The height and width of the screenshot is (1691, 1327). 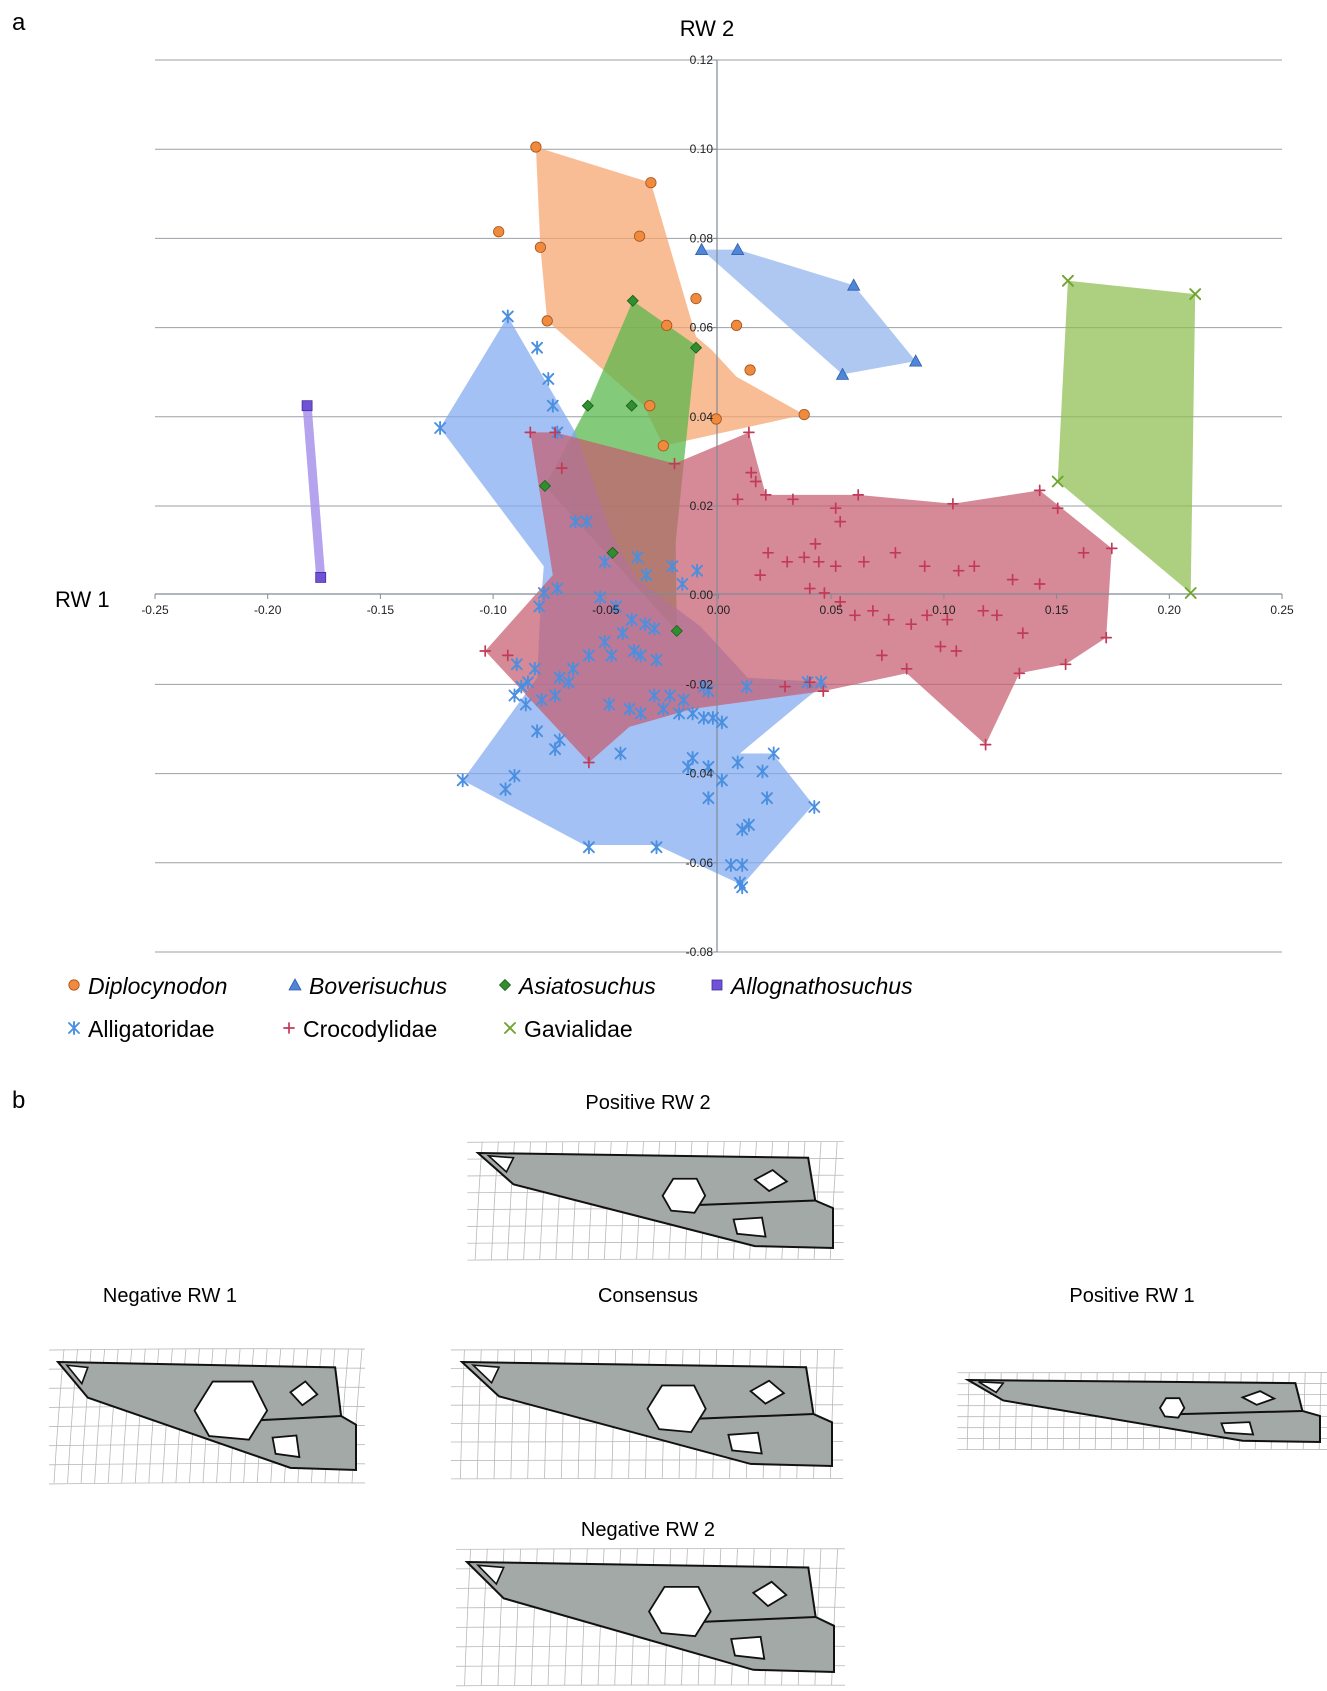 I want to click on x-tick-label: 0.25, so click(x=1282, y=610).